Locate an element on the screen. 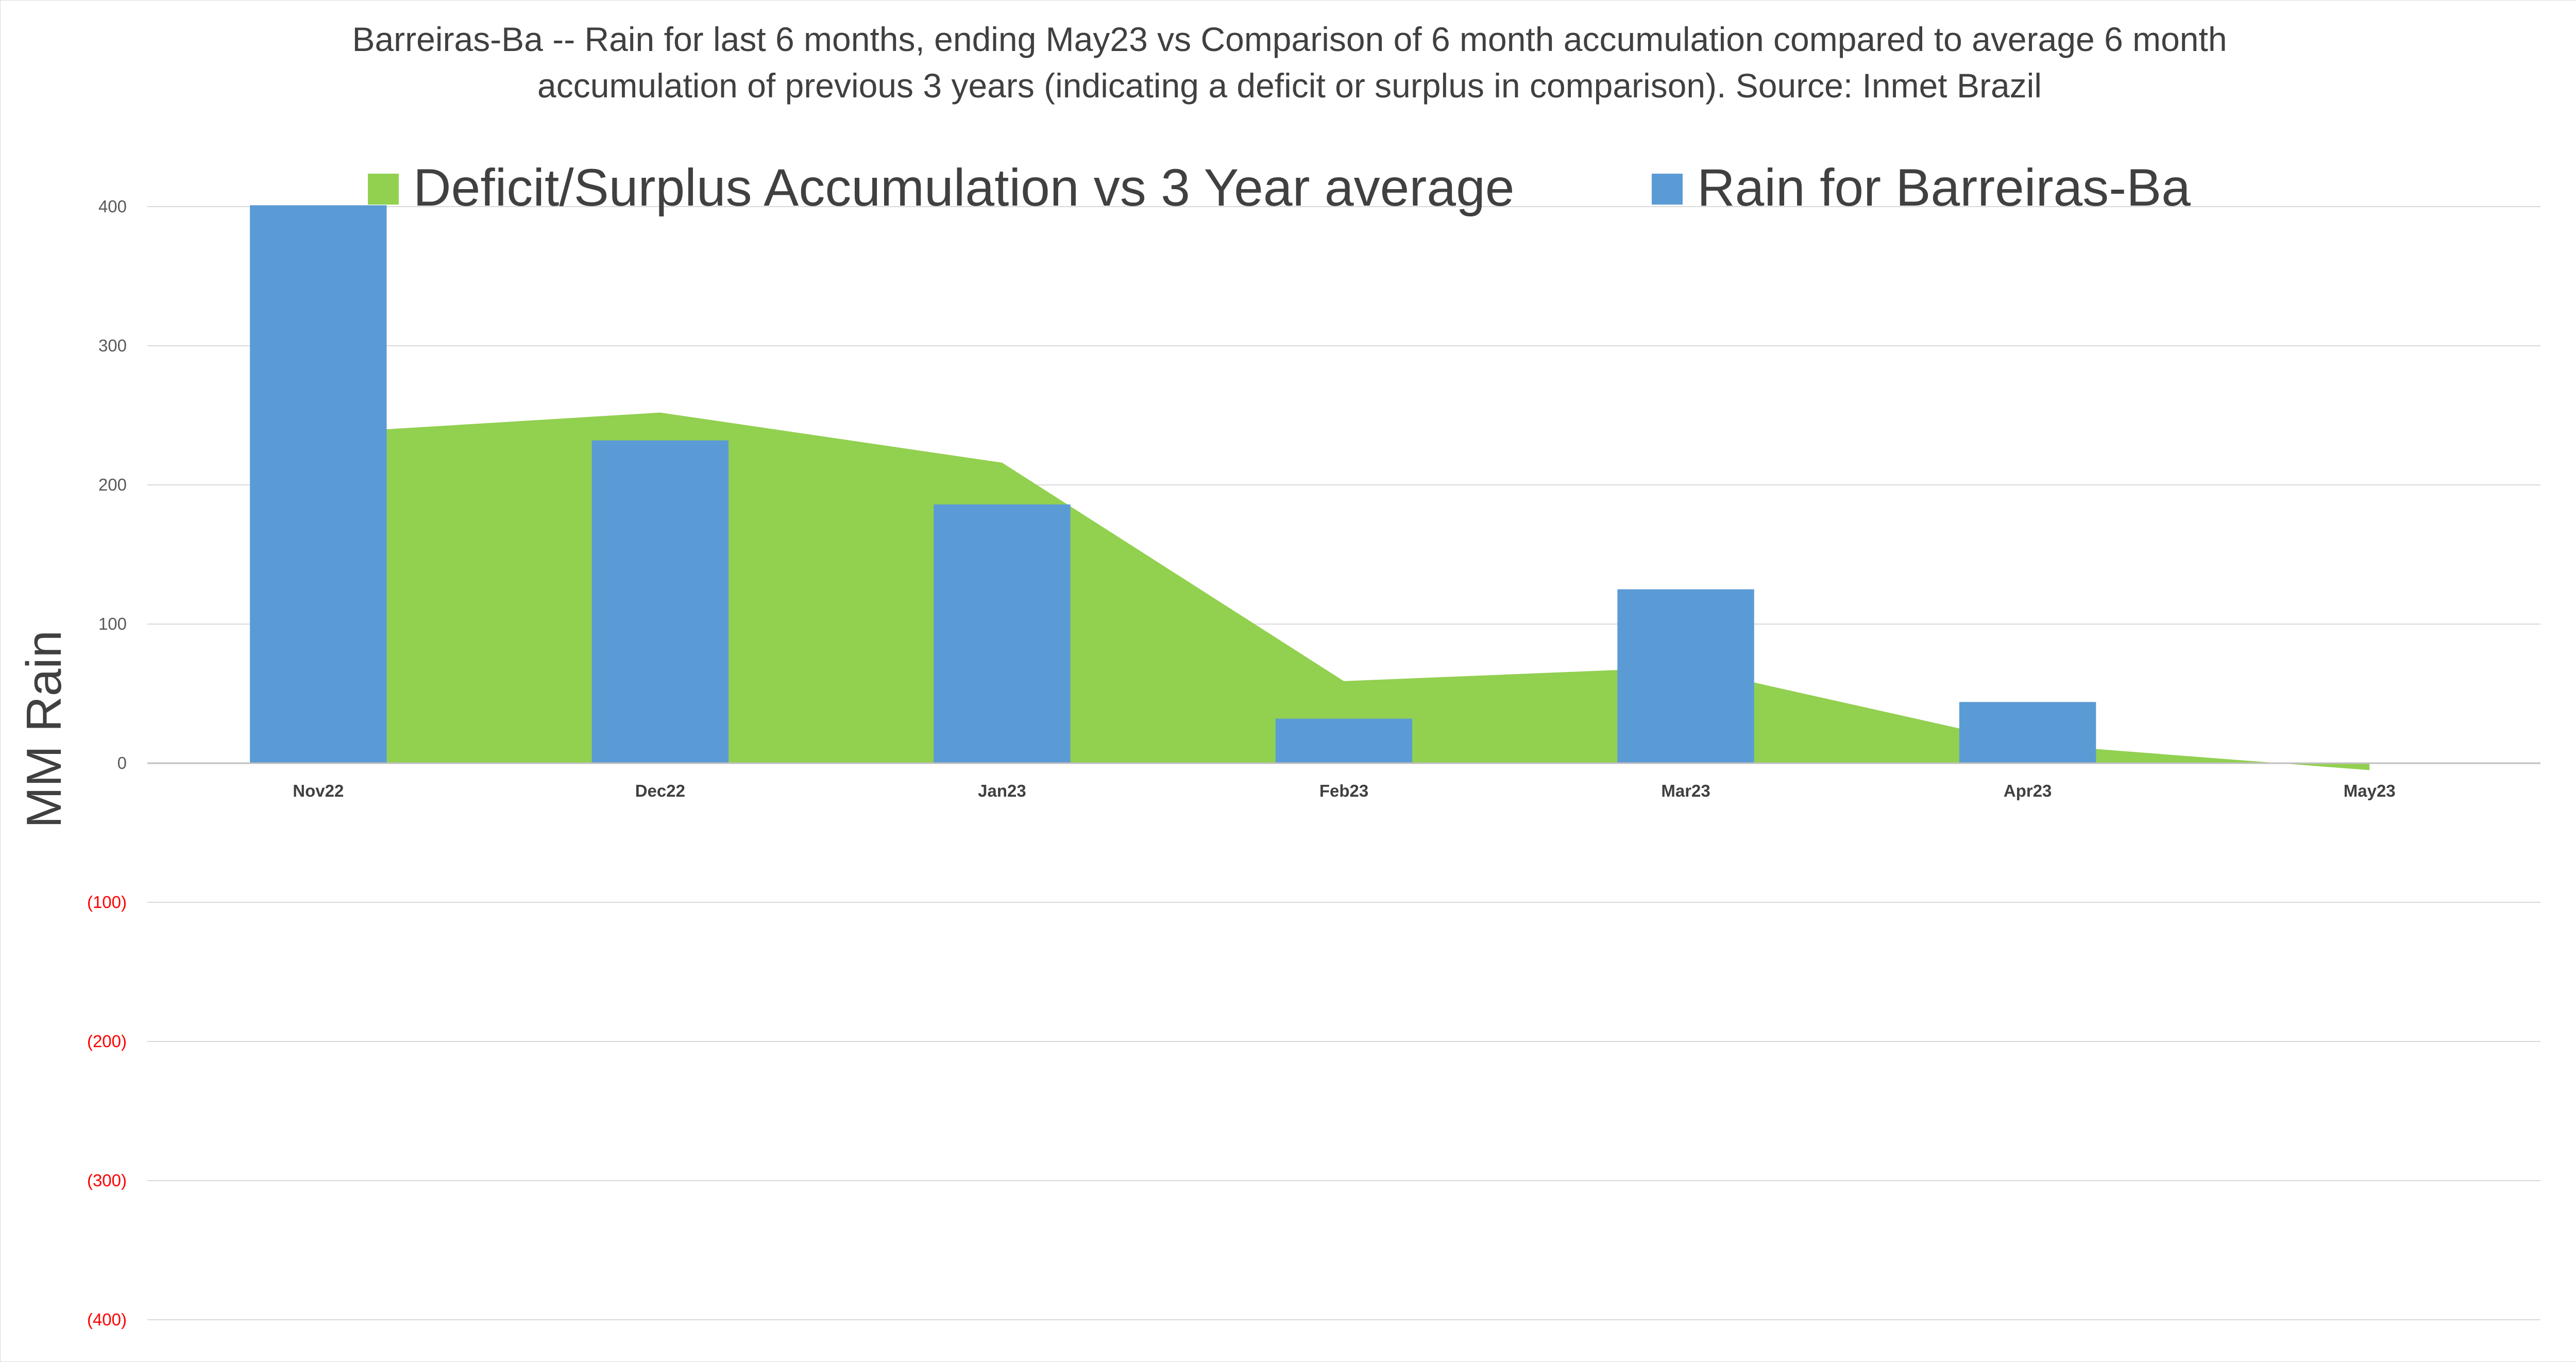  x-tick-label: Jan23 is located at coordinates (1002, 791).